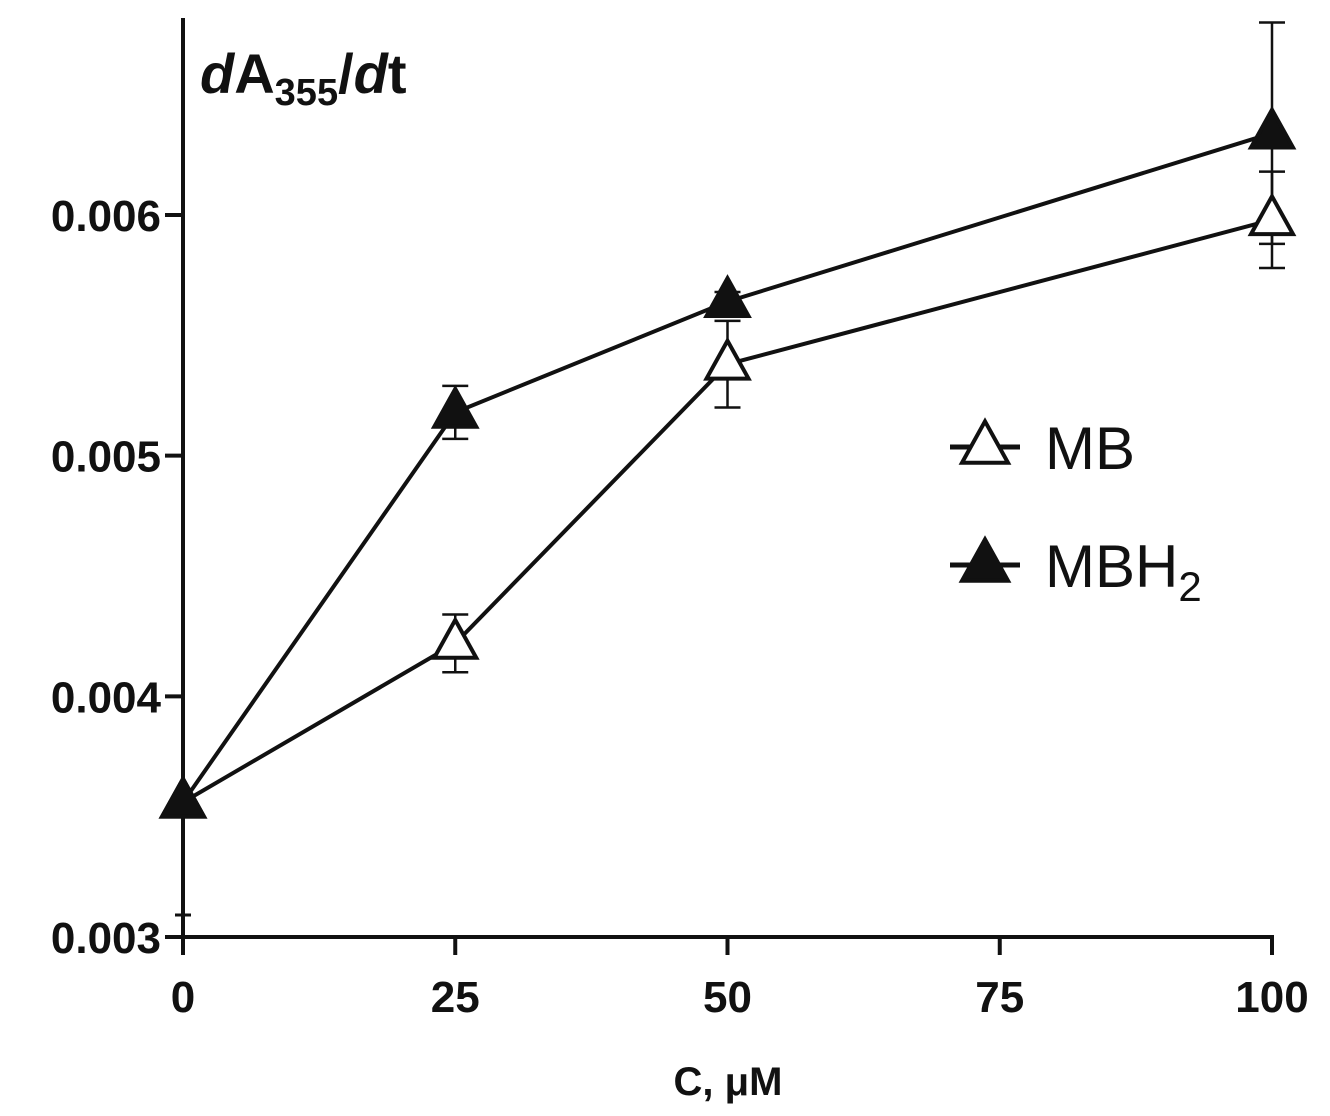  Describe the element at coordinates (306, 93) in the screenshot. I see `y-label-sub: 355` at that location.